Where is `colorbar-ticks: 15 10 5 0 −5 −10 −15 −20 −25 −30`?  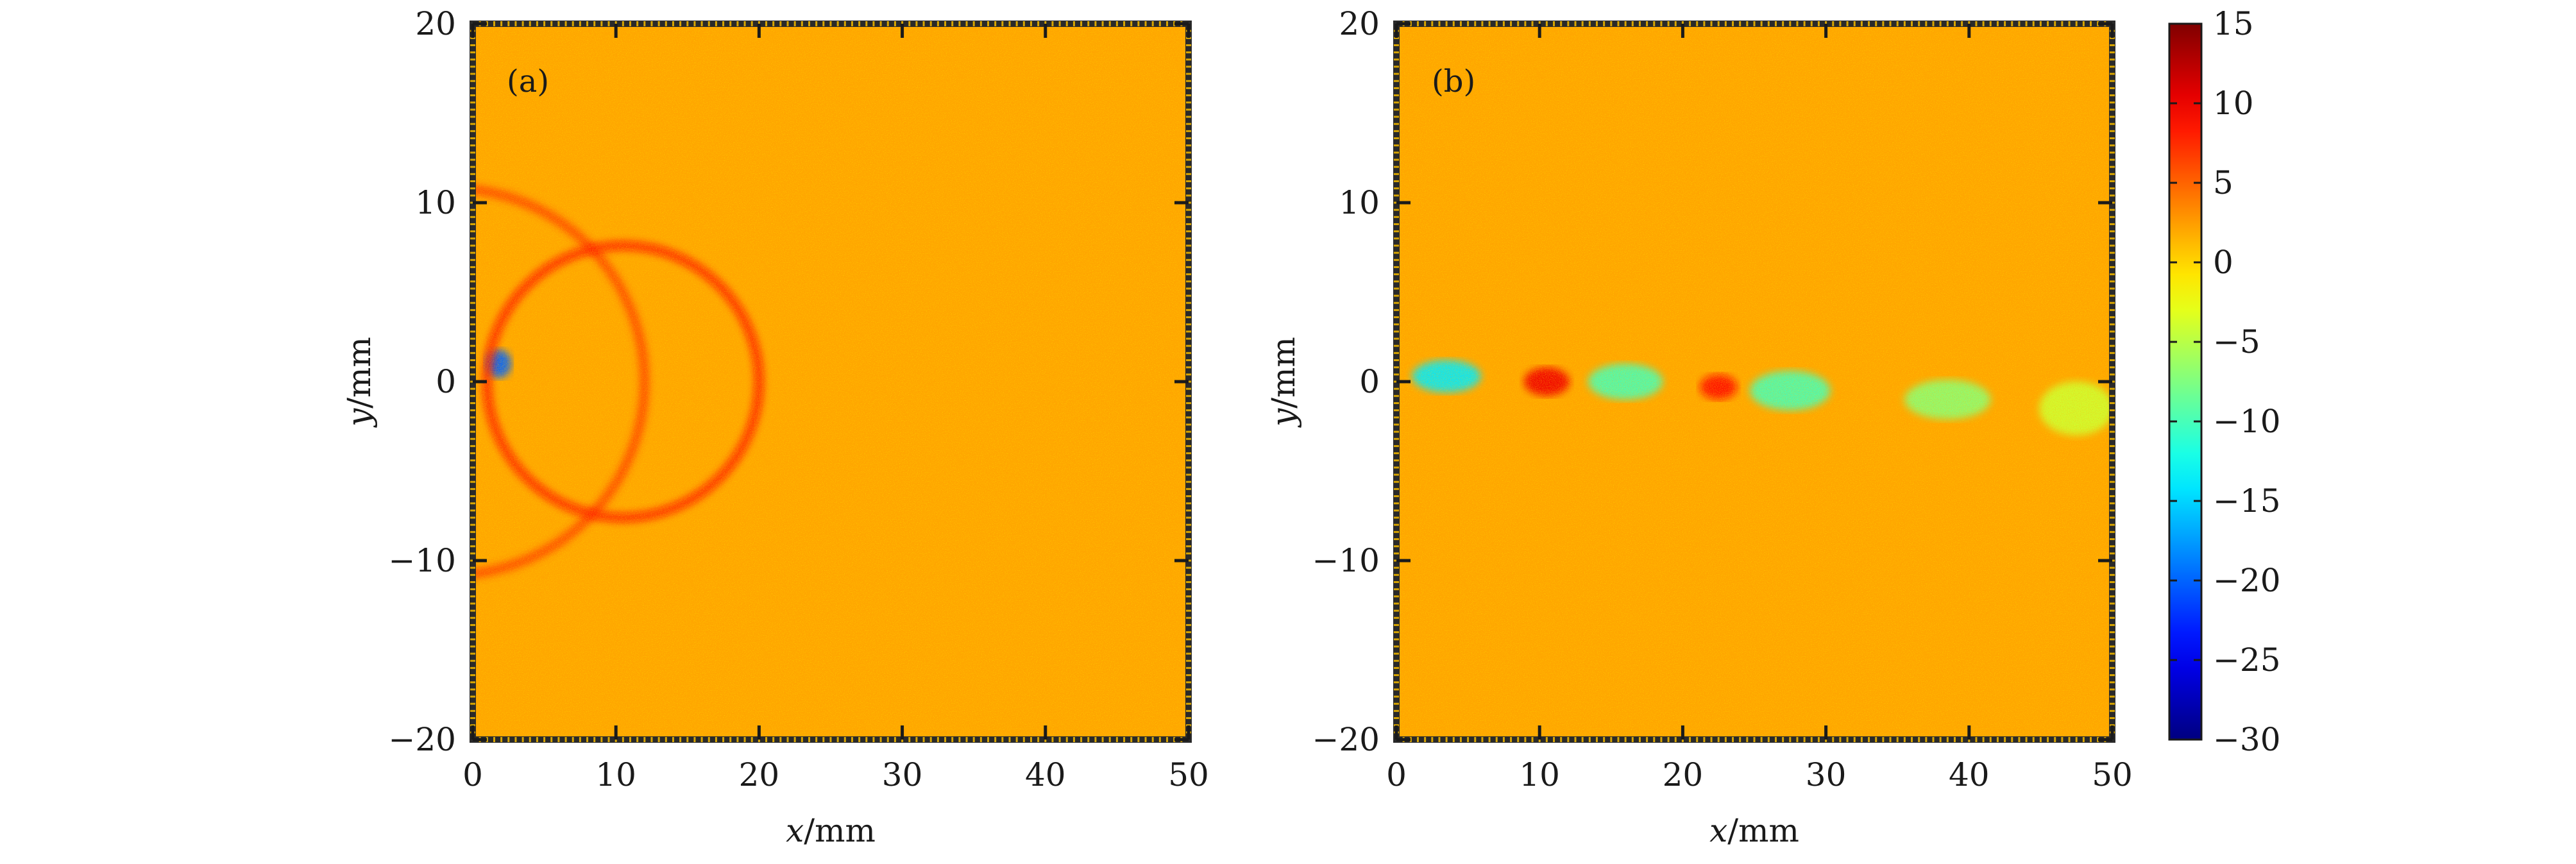
colorbar-ticks: 15 10 5 0 −5 −10 −15 −20 −25 −30 is located at coordinates (2225, 381).